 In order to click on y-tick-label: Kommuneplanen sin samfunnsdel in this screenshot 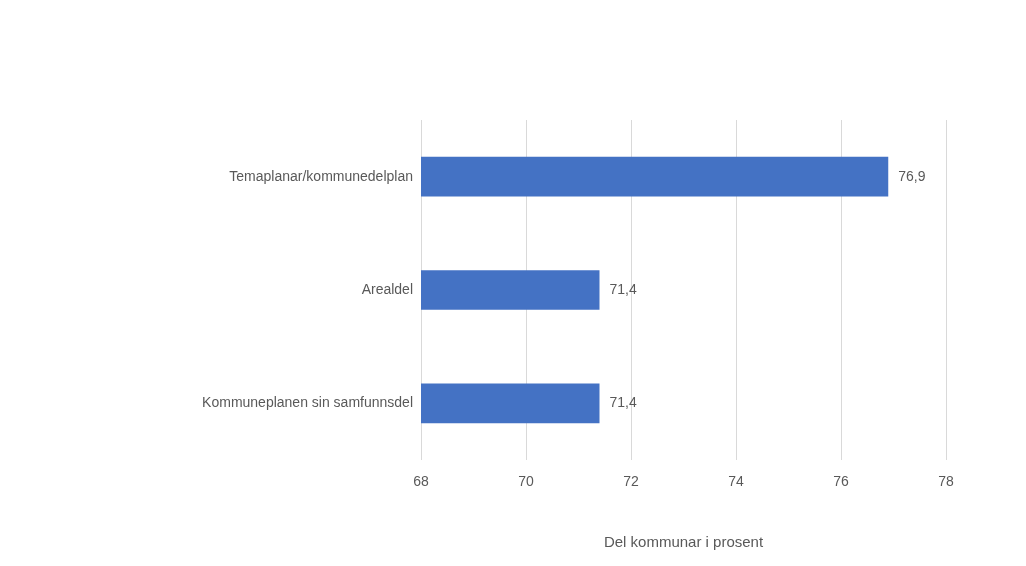, I will do `click(307, 402)`.